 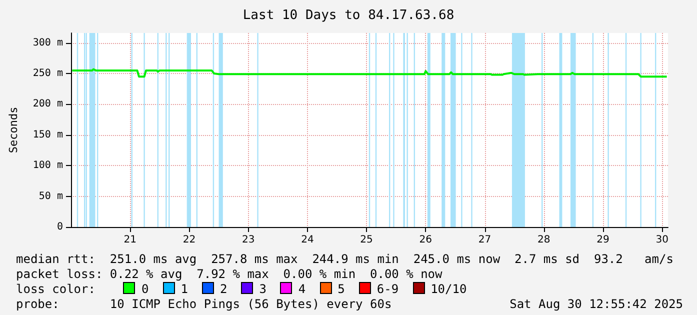 I want to click on text: 1, so click(x=184, y=289).